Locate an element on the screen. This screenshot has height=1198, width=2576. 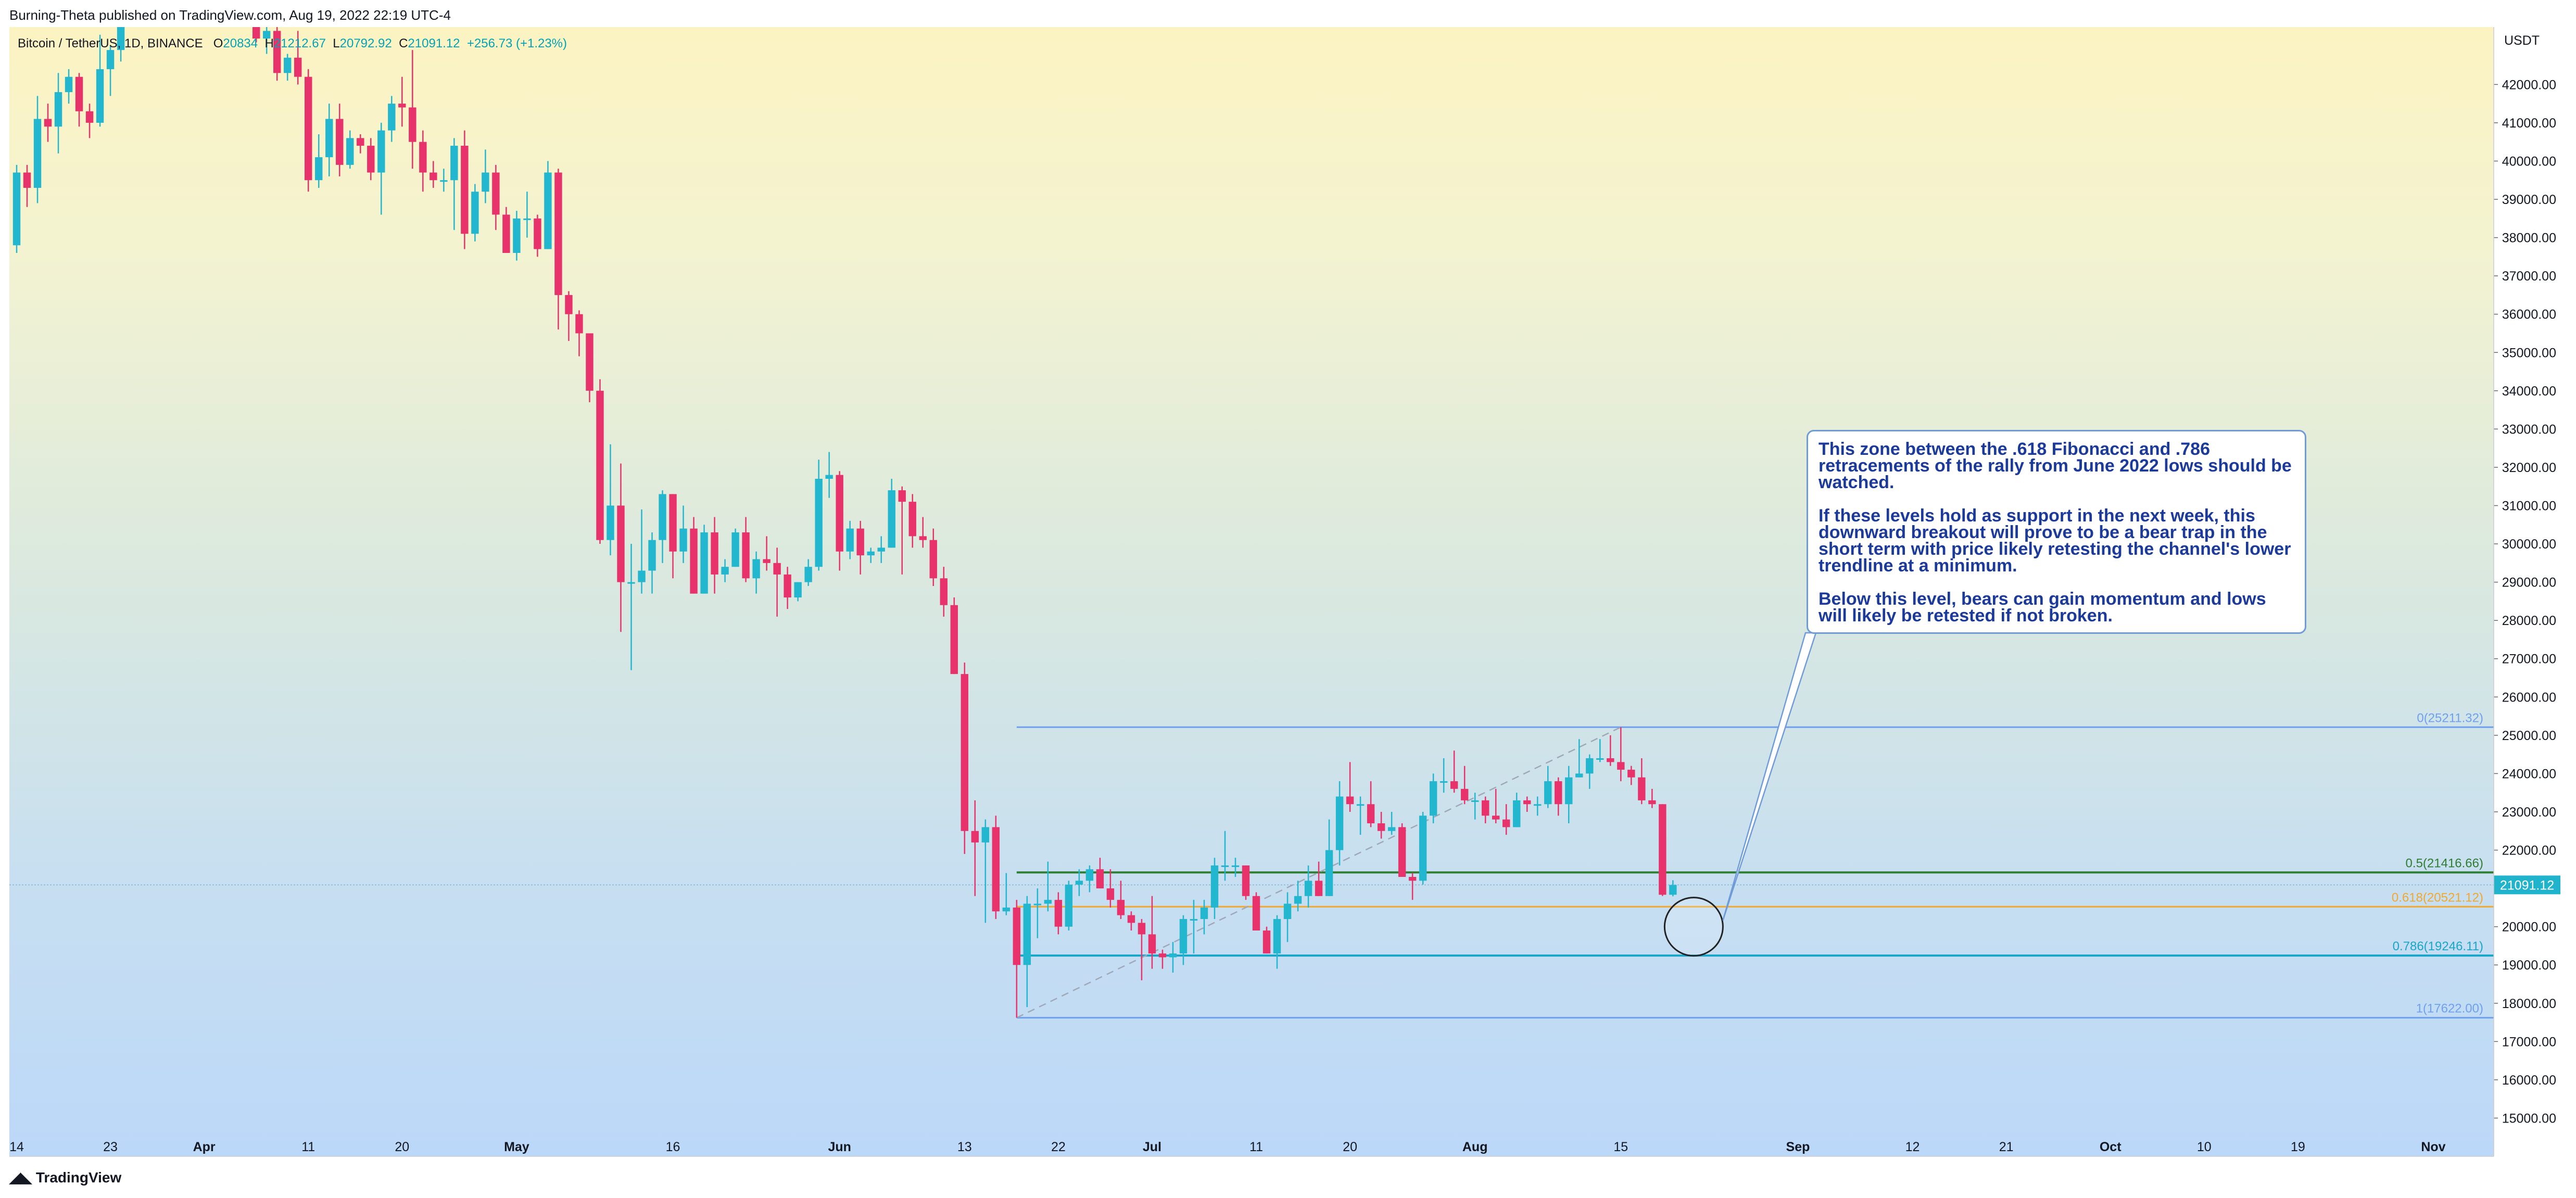
x-tick-label: 20 is located at coordinates (402, 1147).